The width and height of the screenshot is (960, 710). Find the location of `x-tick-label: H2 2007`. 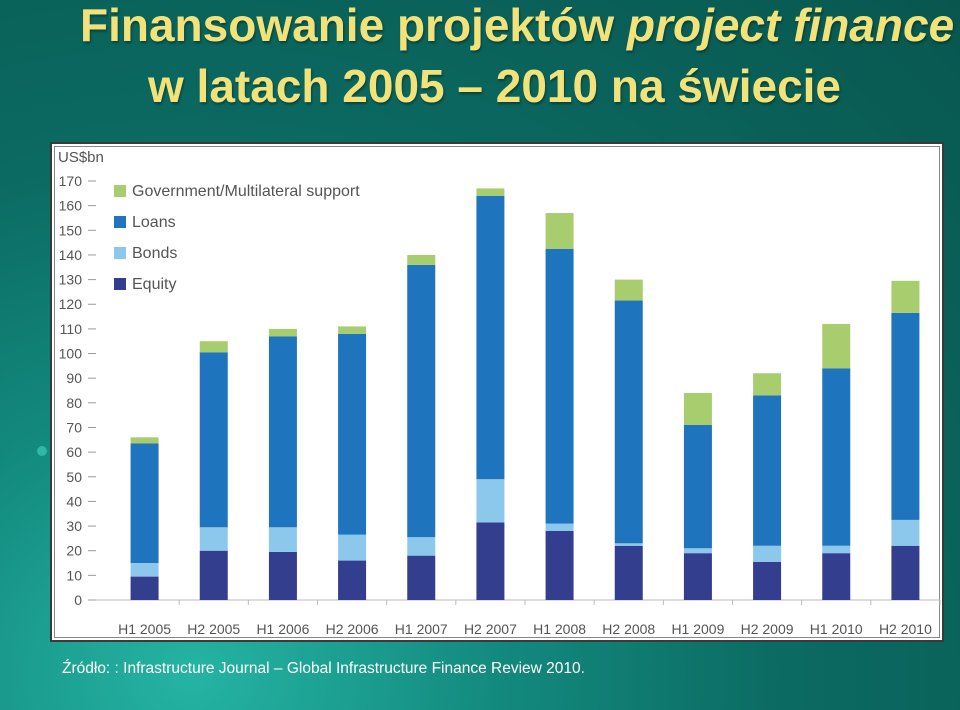

x-tick-label: H2 2007 is located at coordinates (490, 629).